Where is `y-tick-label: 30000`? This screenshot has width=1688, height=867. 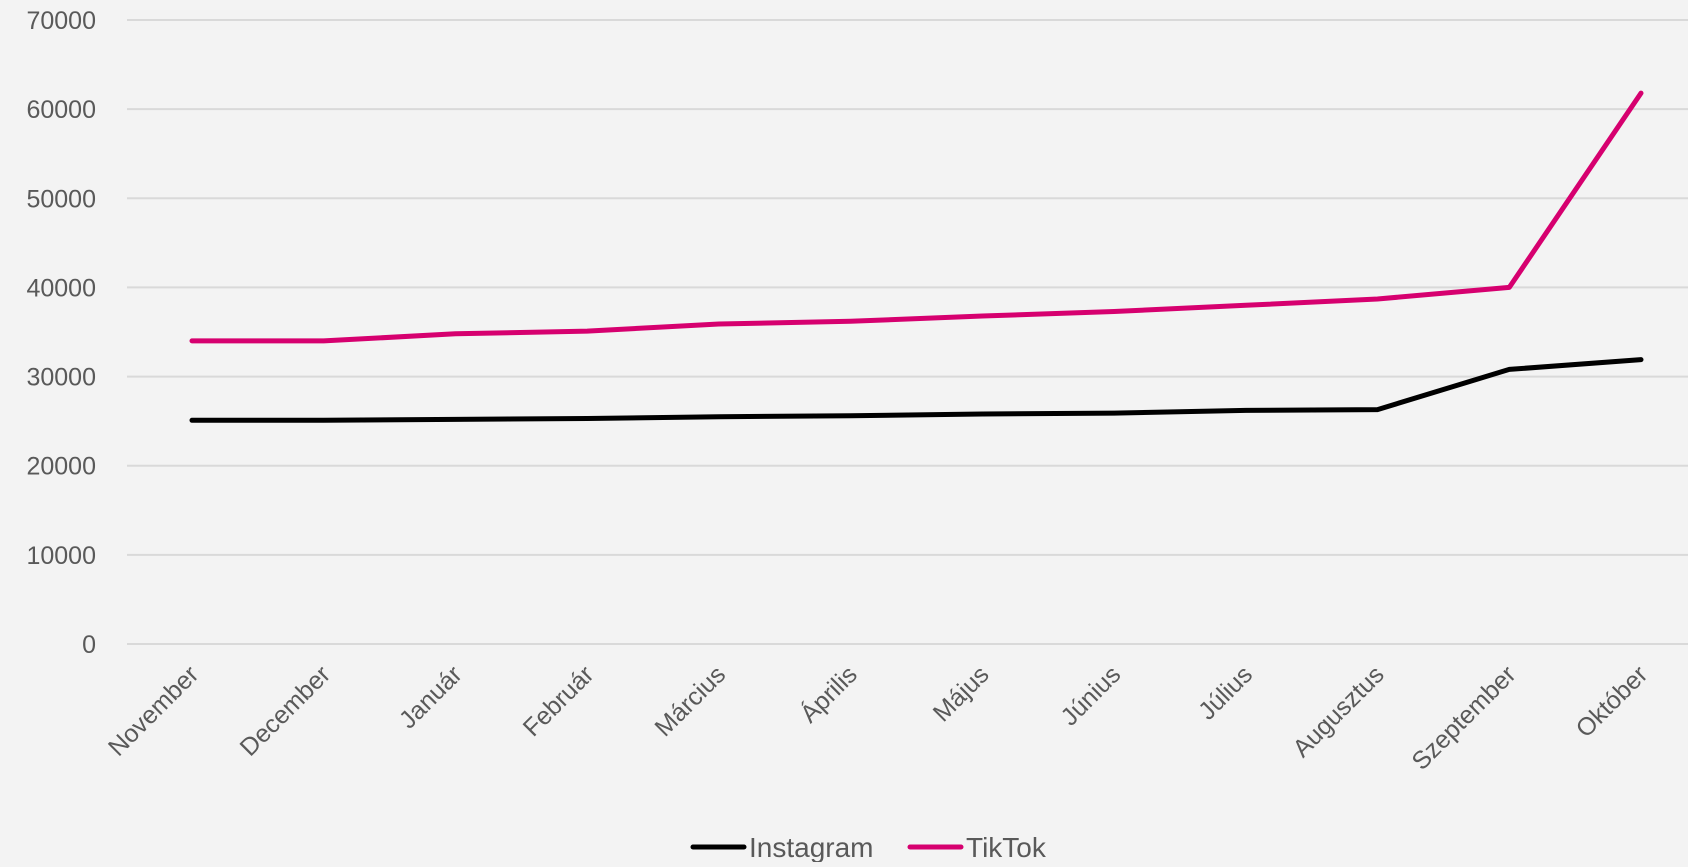
y-tick-label: 30000 is located at coordinates (61, 378).